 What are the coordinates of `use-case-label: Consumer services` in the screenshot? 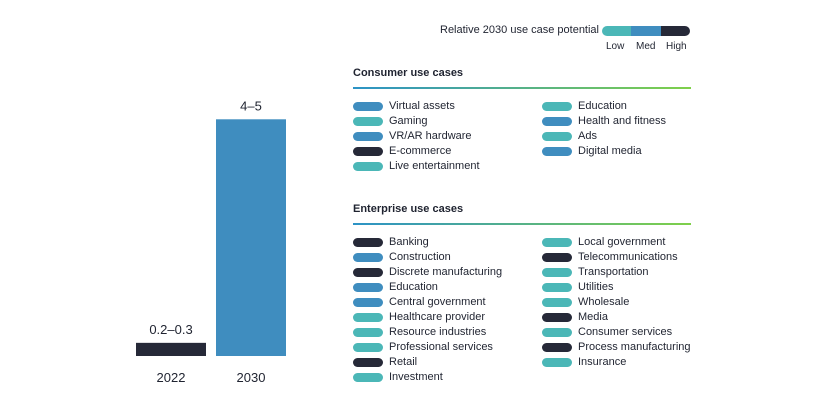 It's located at (625, 332).